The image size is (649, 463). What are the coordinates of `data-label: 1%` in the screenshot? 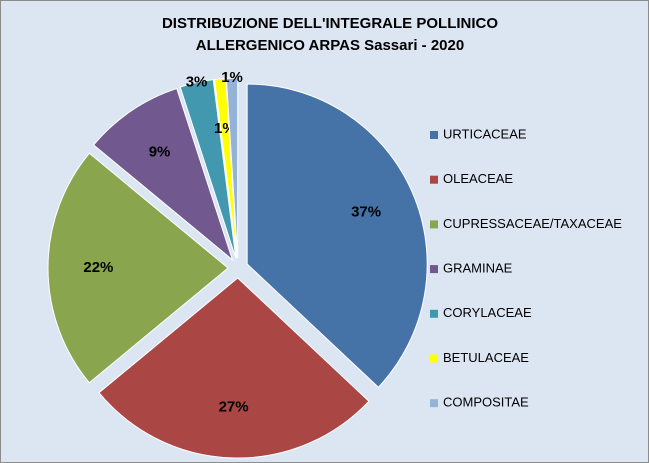 It's located at (232, 77).